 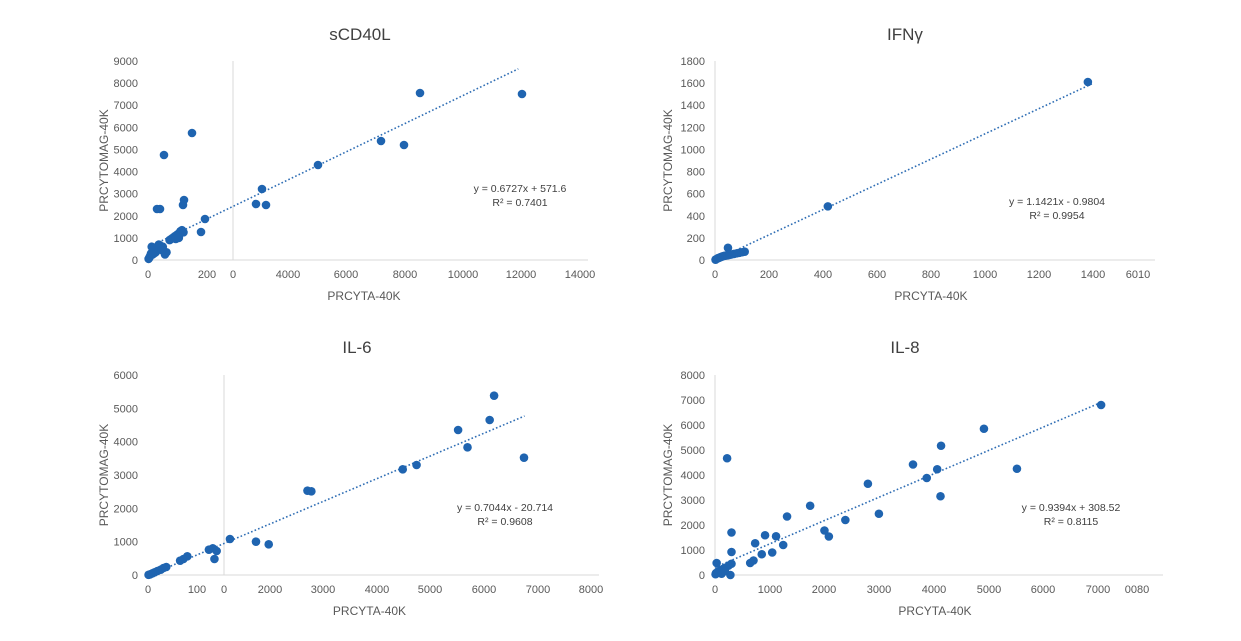 What do you see at coordinates (520, 189) in the screenshot?
I see `trendline-equation: y = 0.6727x + 571.6` at bounding box center [520, 189].